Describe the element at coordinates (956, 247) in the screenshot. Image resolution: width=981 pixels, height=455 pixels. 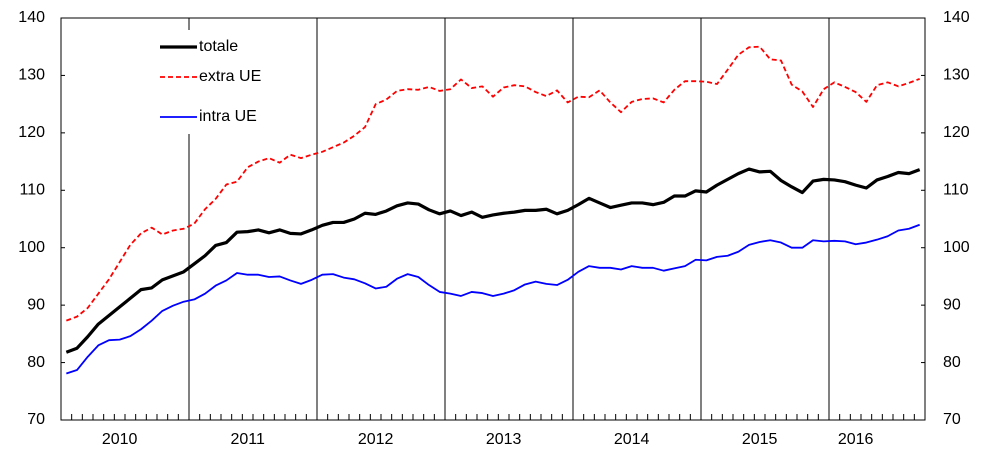
I see `y2-tick-label: 100` at that location.